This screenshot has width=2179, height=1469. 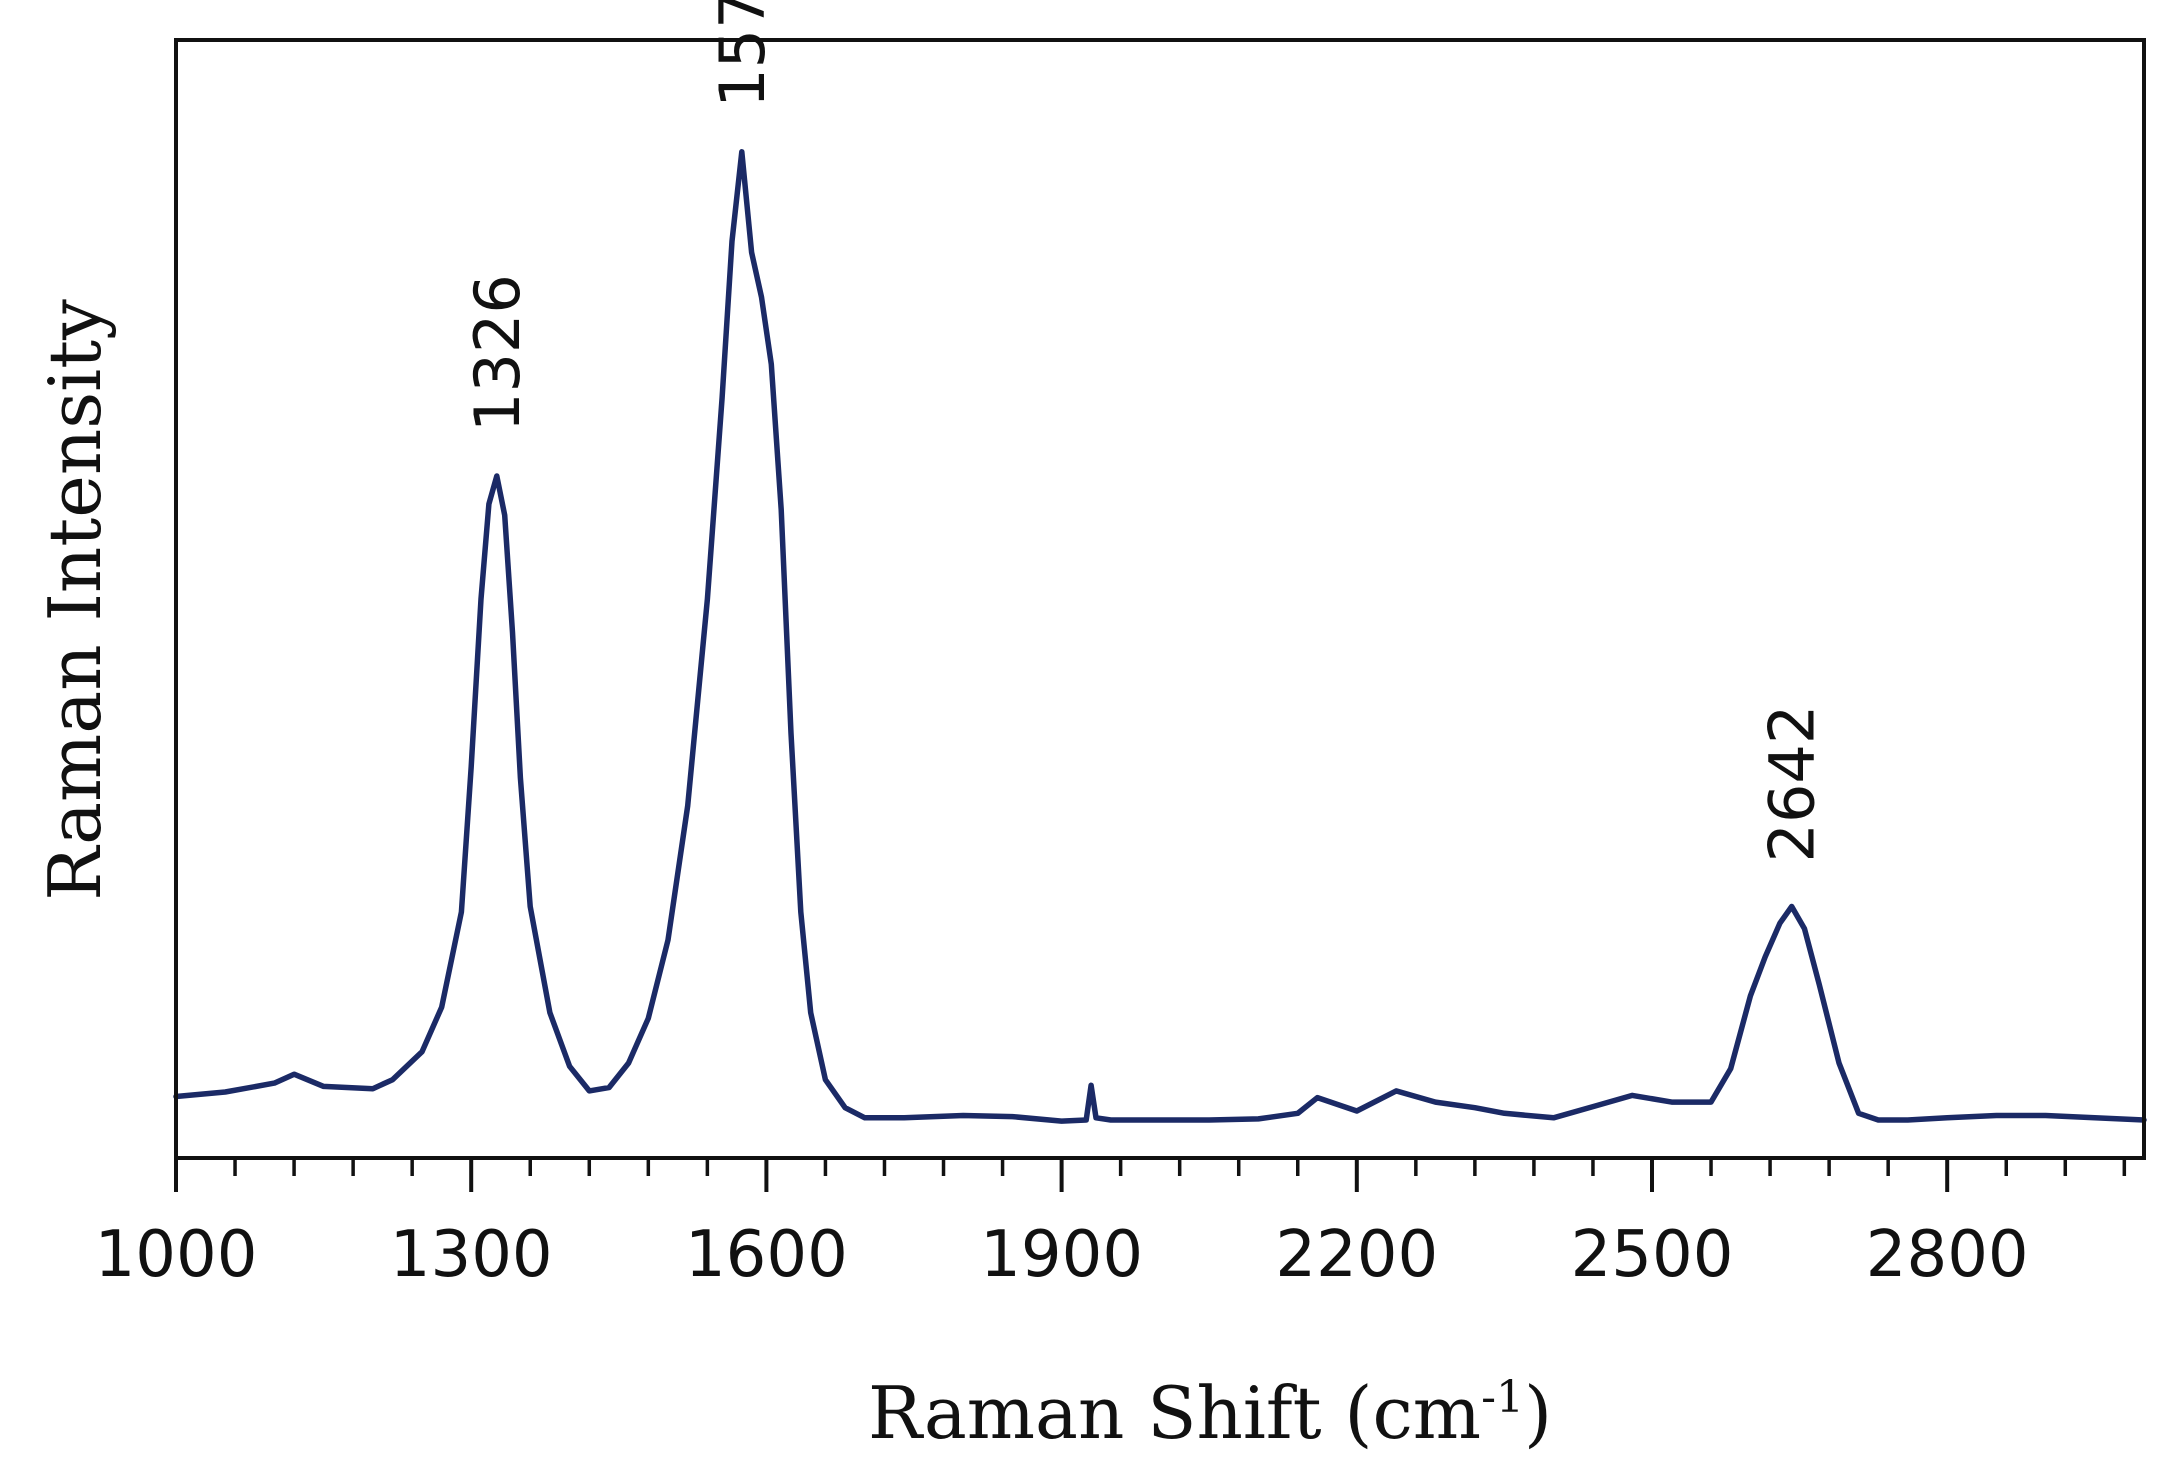 What do you see at coordinates (766, 1255) in the screenshot?
I see `x-tick-label: 1600` at bounding box center [766, 1255].